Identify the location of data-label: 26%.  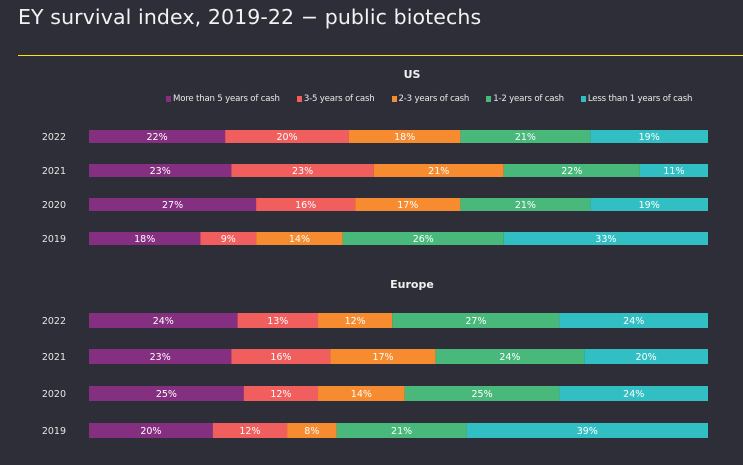
(423, 239).